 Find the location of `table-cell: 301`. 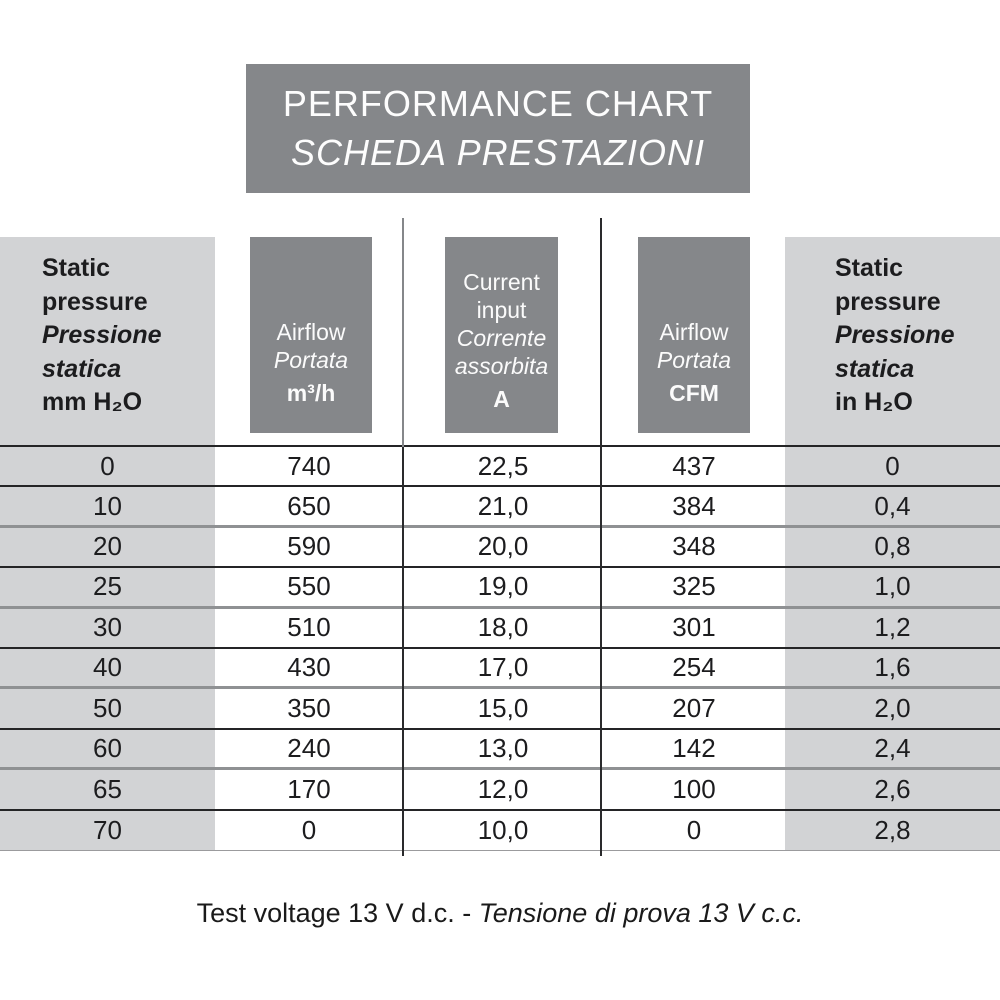

table-cell: 301 is located at coordinates (694, 627).